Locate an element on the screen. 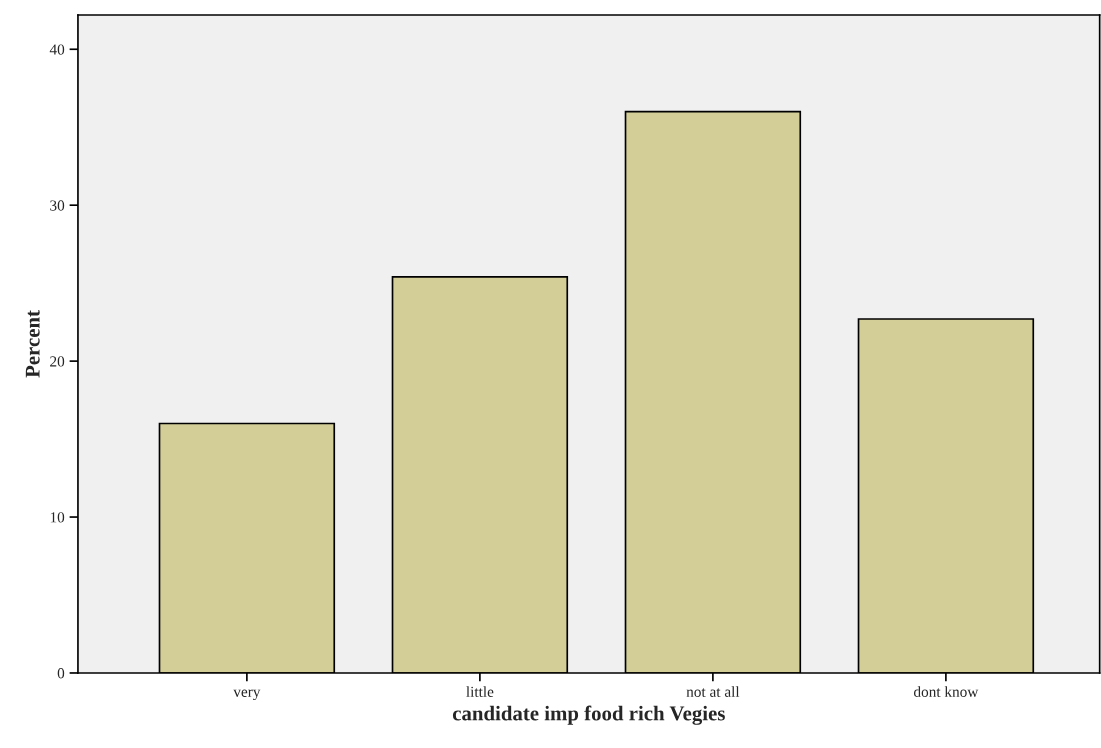  y-tick-label: 0 is located at coordinates (61, 673).